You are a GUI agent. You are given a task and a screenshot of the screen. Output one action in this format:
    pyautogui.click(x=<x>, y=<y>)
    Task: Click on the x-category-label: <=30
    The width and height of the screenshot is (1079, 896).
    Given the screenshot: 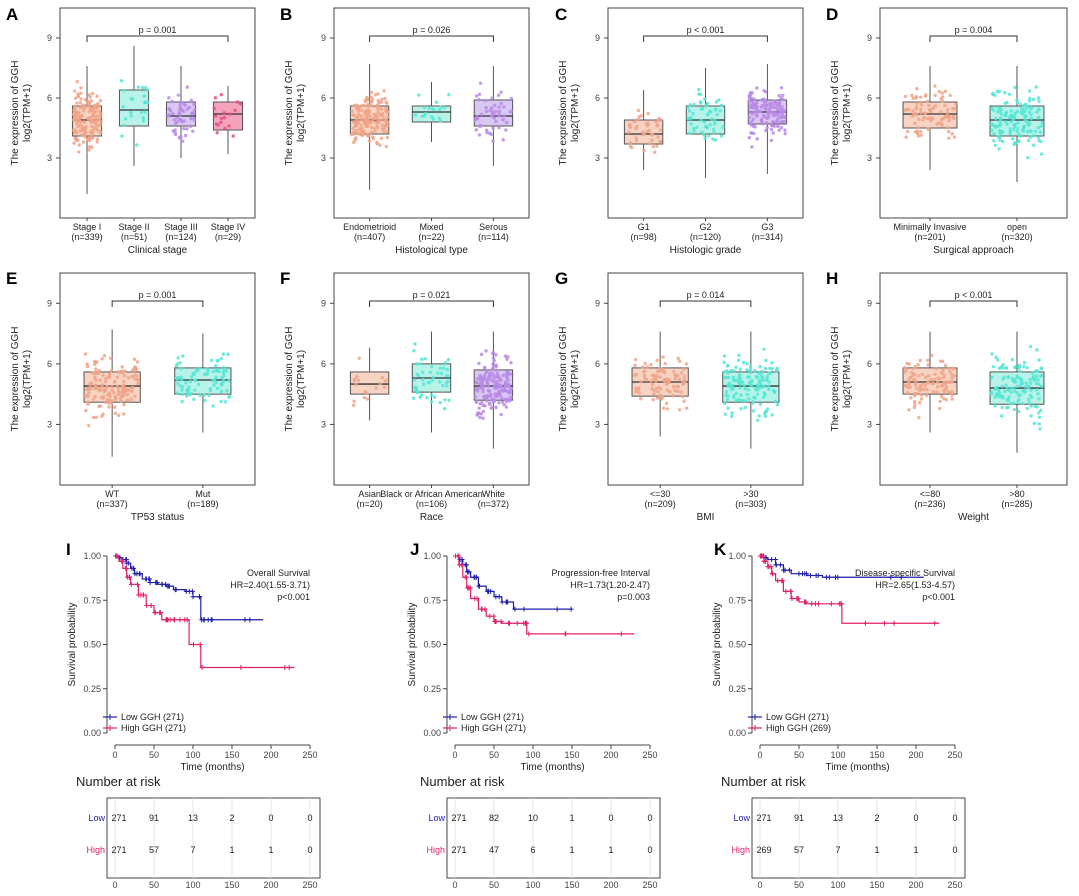 What is the action you would take?
    pyautogui.click(x=660, y=494)
    